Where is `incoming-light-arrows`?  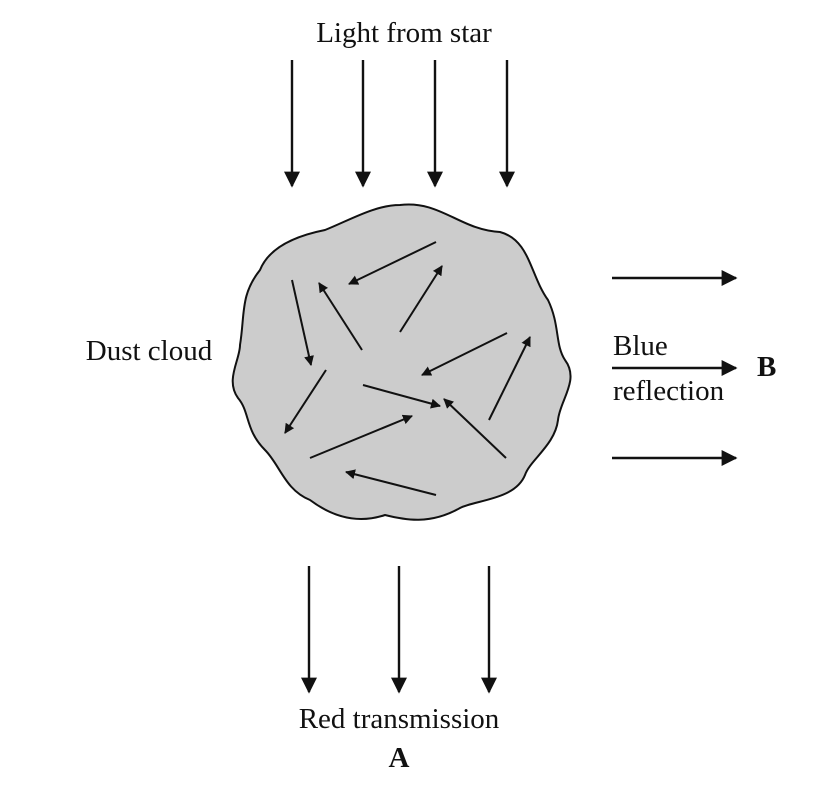
incoming-light-arrows is located at coordinates (399, 124).